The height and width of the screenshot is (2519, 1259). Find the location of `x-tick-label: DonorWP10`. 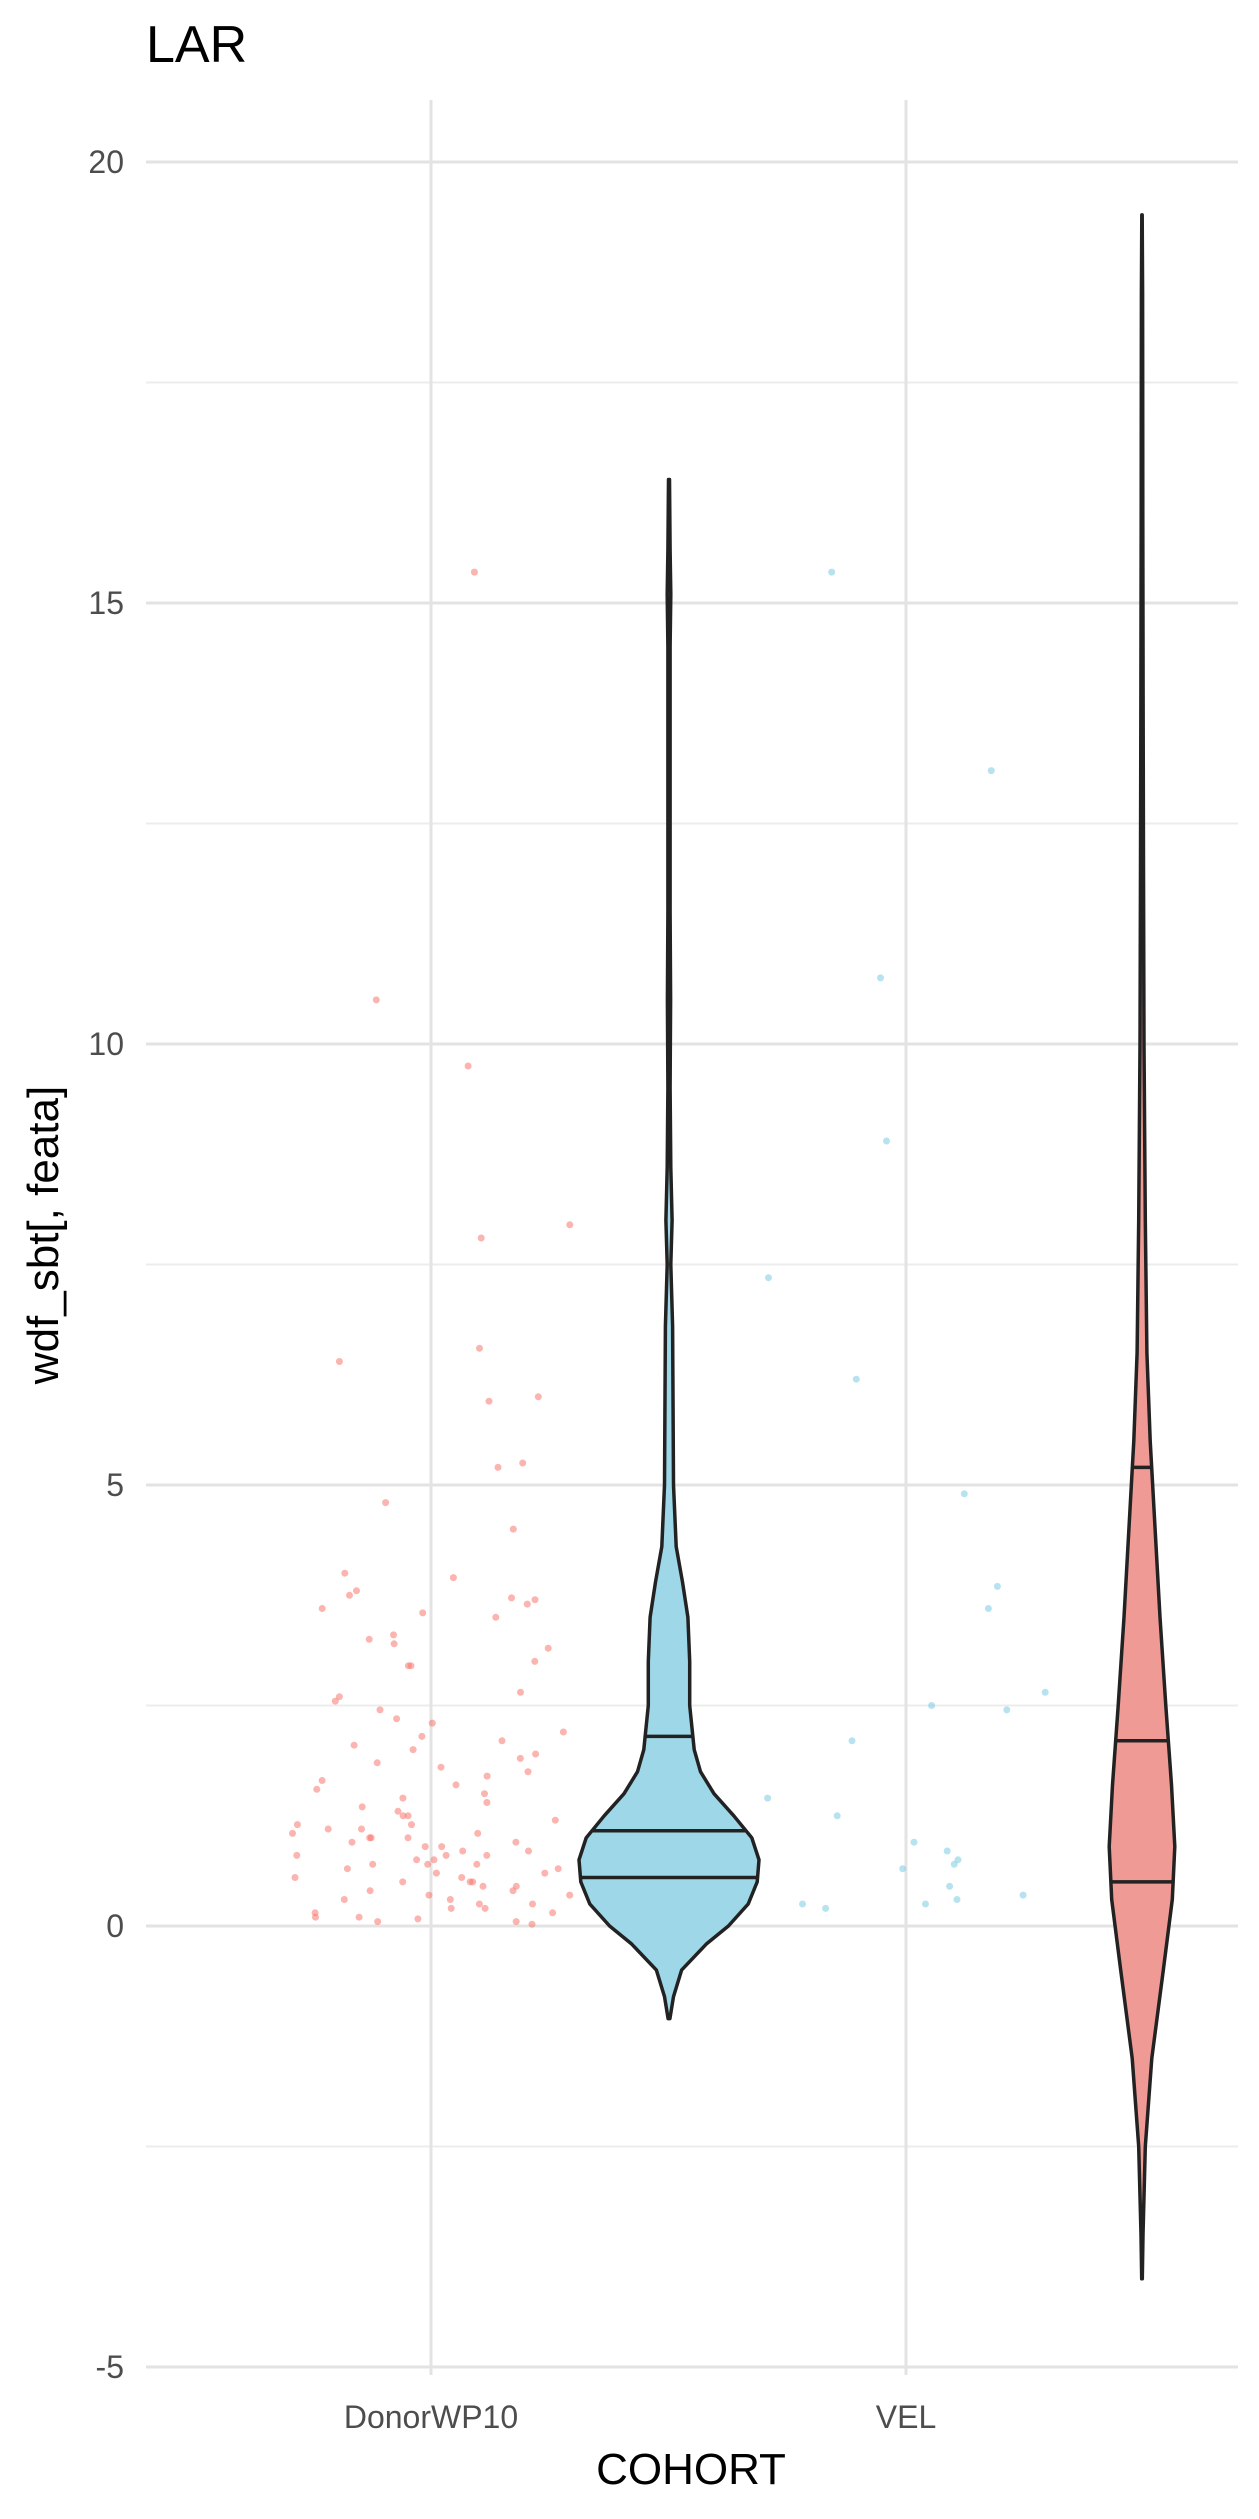

x-tick-label: DonorWP10 is located at coordinates (431, 2417).